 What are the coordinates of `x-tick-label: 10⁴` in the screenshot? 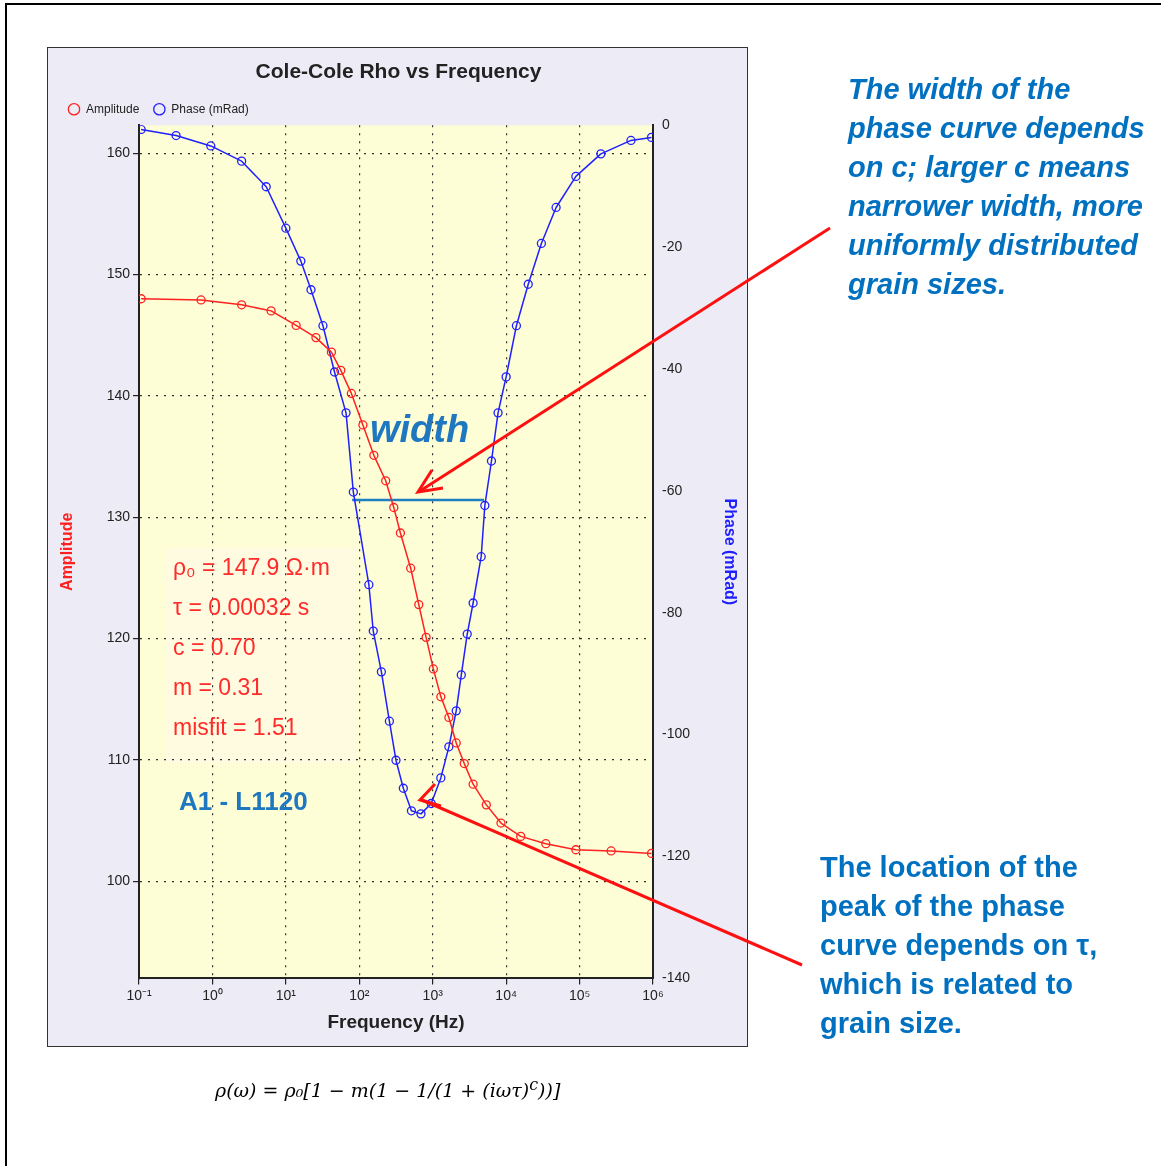 It's located at (506, 994).